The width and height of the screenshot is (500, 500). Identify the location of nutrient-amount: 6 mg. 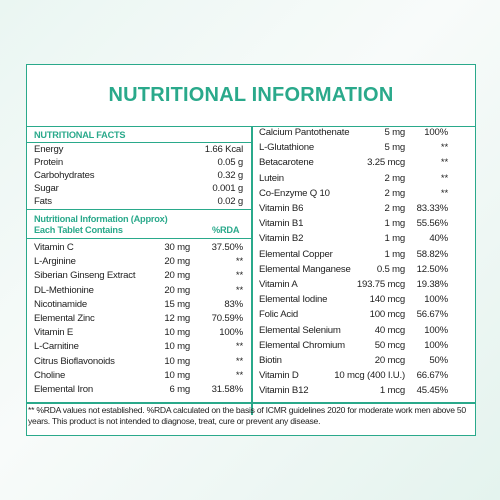
(179, 389).